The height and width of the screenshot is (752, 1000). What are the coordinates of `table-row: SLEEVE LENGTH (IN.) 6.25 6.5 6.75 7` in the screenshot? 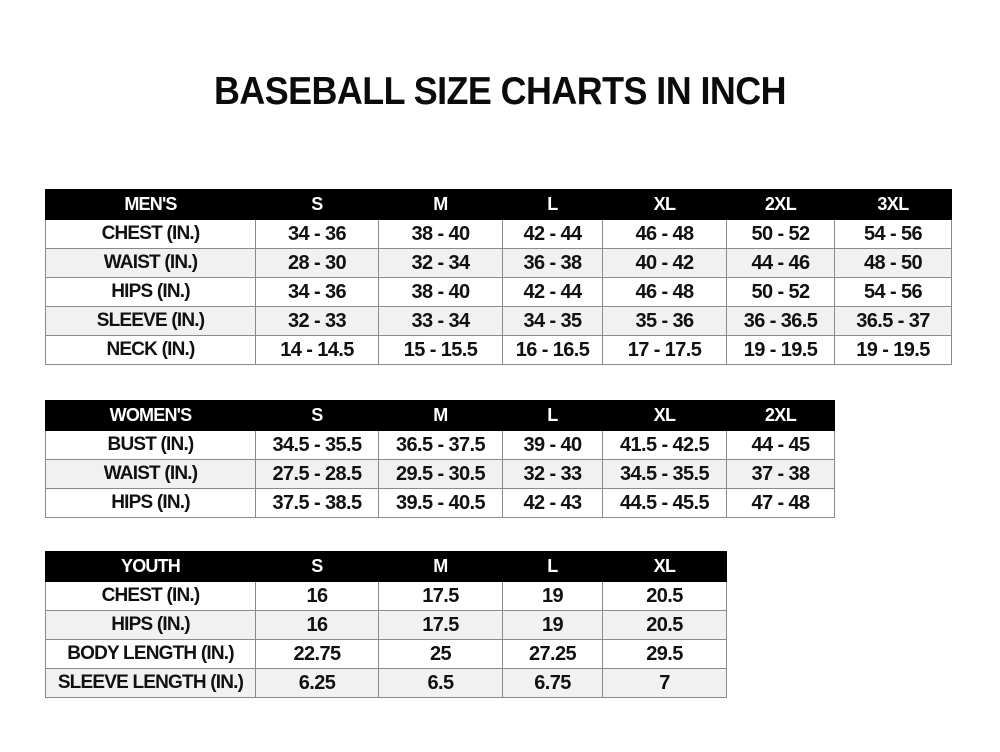 It's located at (386, 683).